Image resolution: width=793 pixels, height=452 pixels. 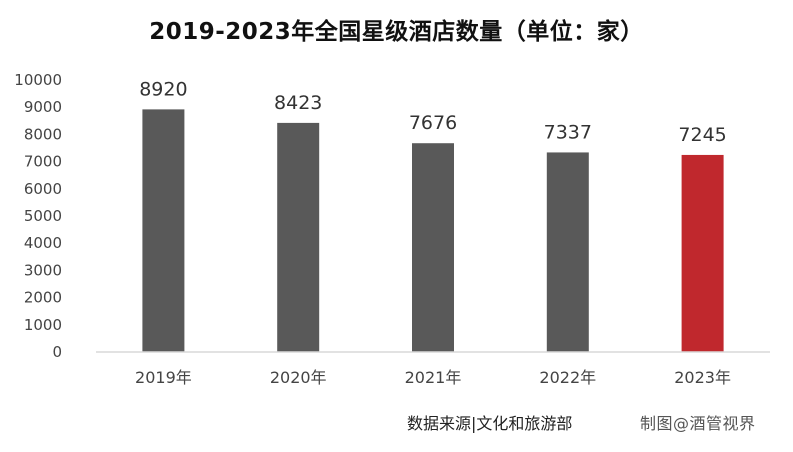 What do you see at coordinates (43, 189) in the screenshot?
I see `y-tick-label: 6000` at bounding box center [43, 189].